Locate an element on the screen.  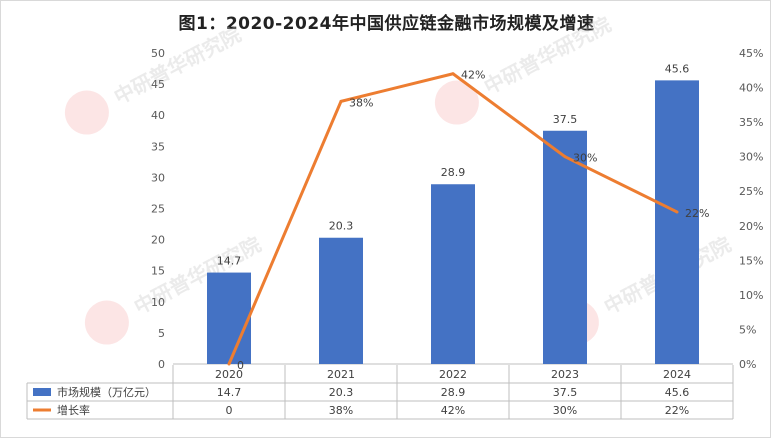
y-right-tick-label: 35% is located at coordinates (751, 122).